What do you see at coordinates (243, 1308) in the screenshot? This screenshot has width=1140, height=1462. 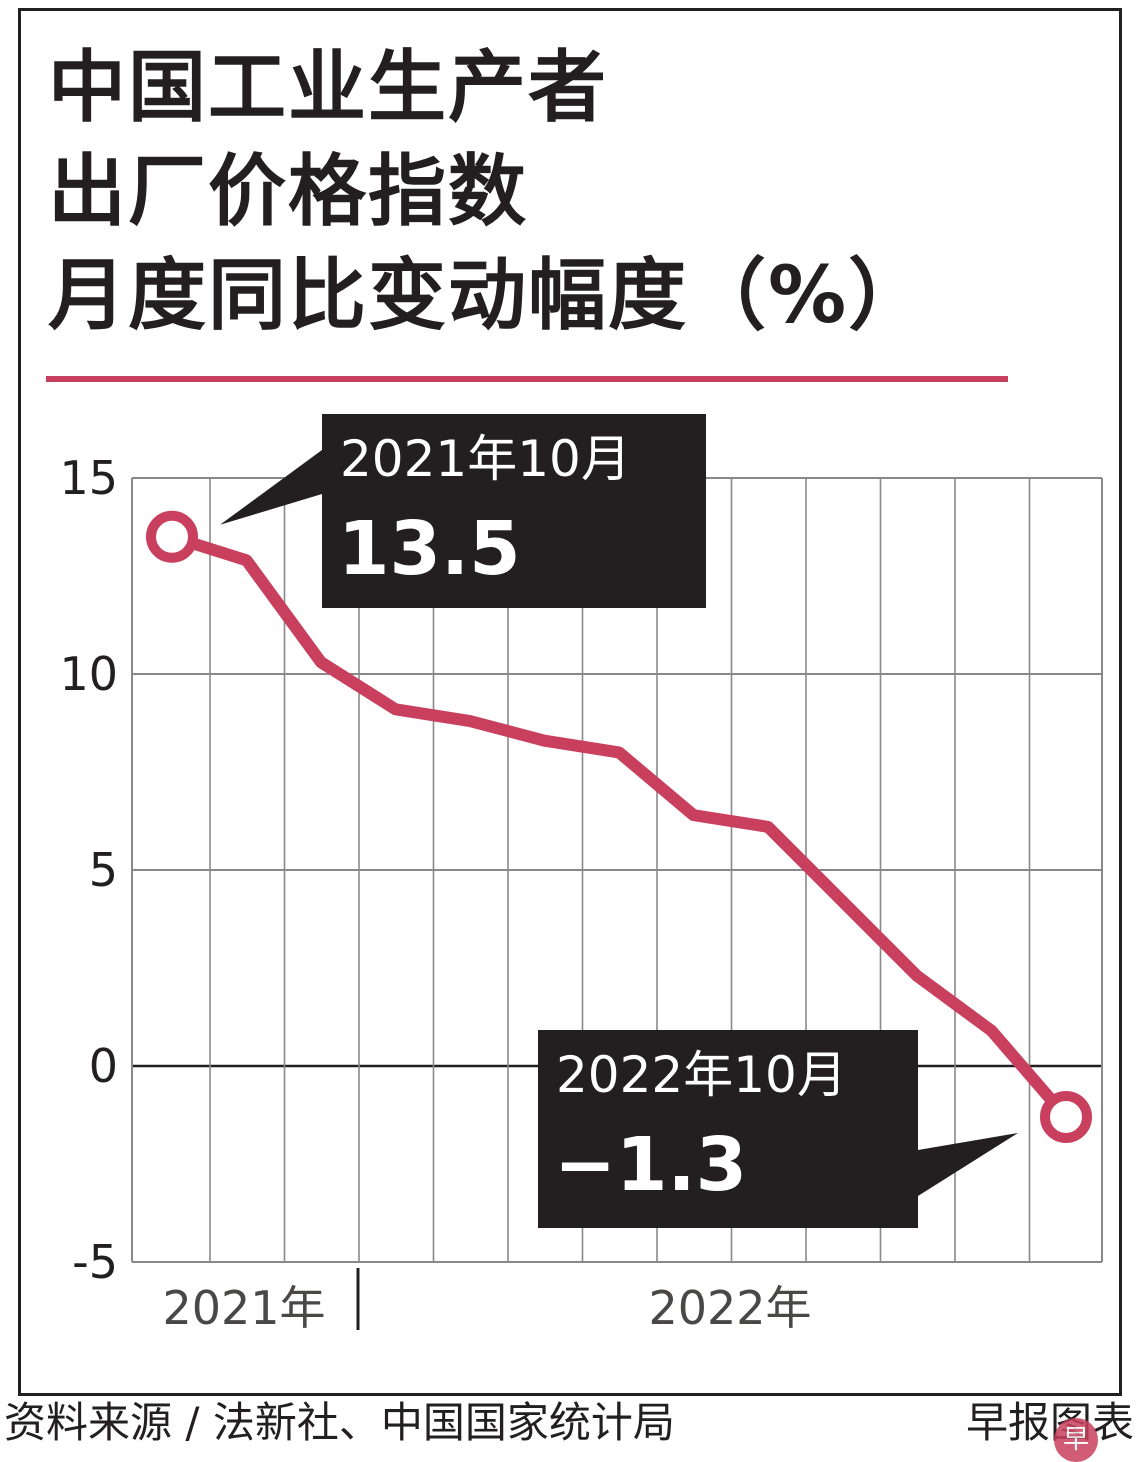 I see `x-year-label-2021: 2021年` at bounding box center [243, 1308].